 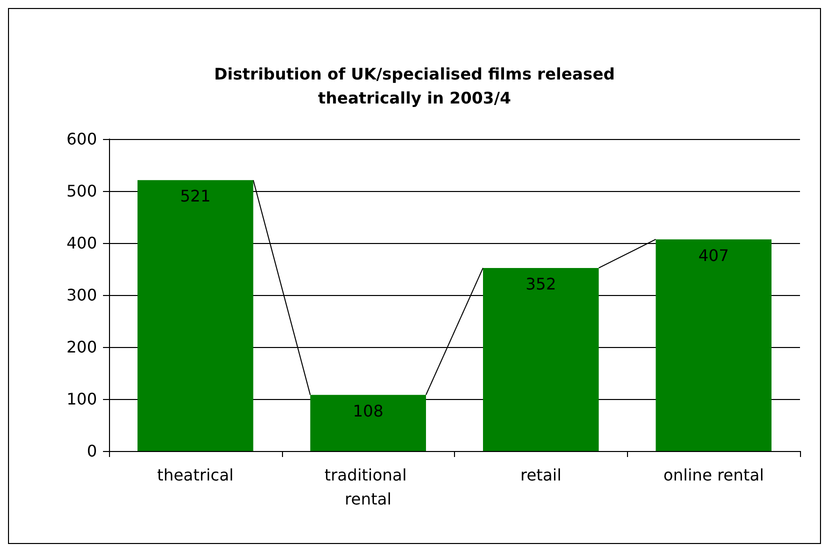 I want to click on y-tick-label: 600, so click(x=81, y=139).